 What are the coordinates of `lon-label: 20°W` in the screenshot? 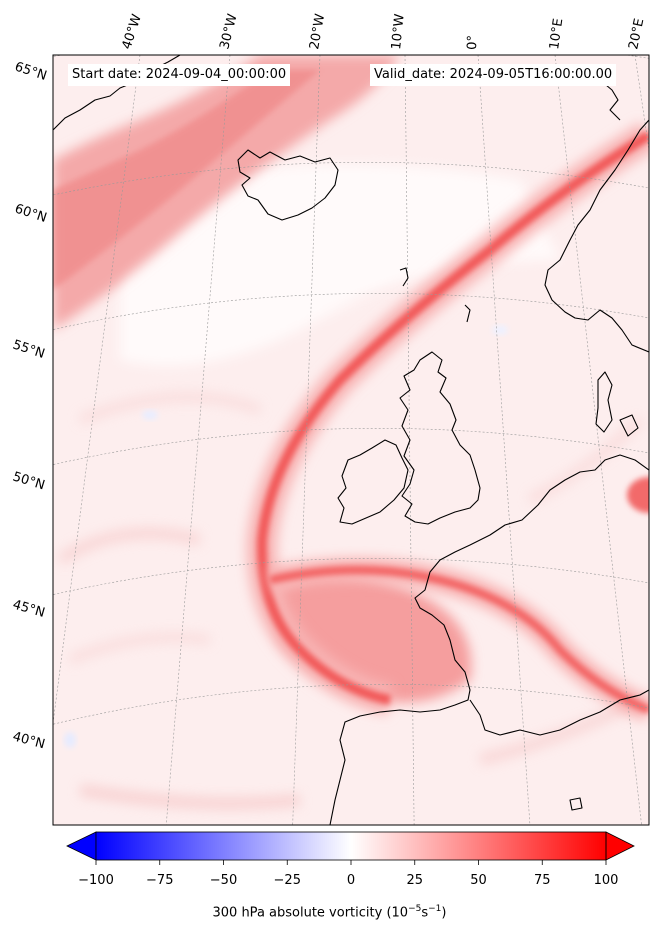 It's located at (317, 32).